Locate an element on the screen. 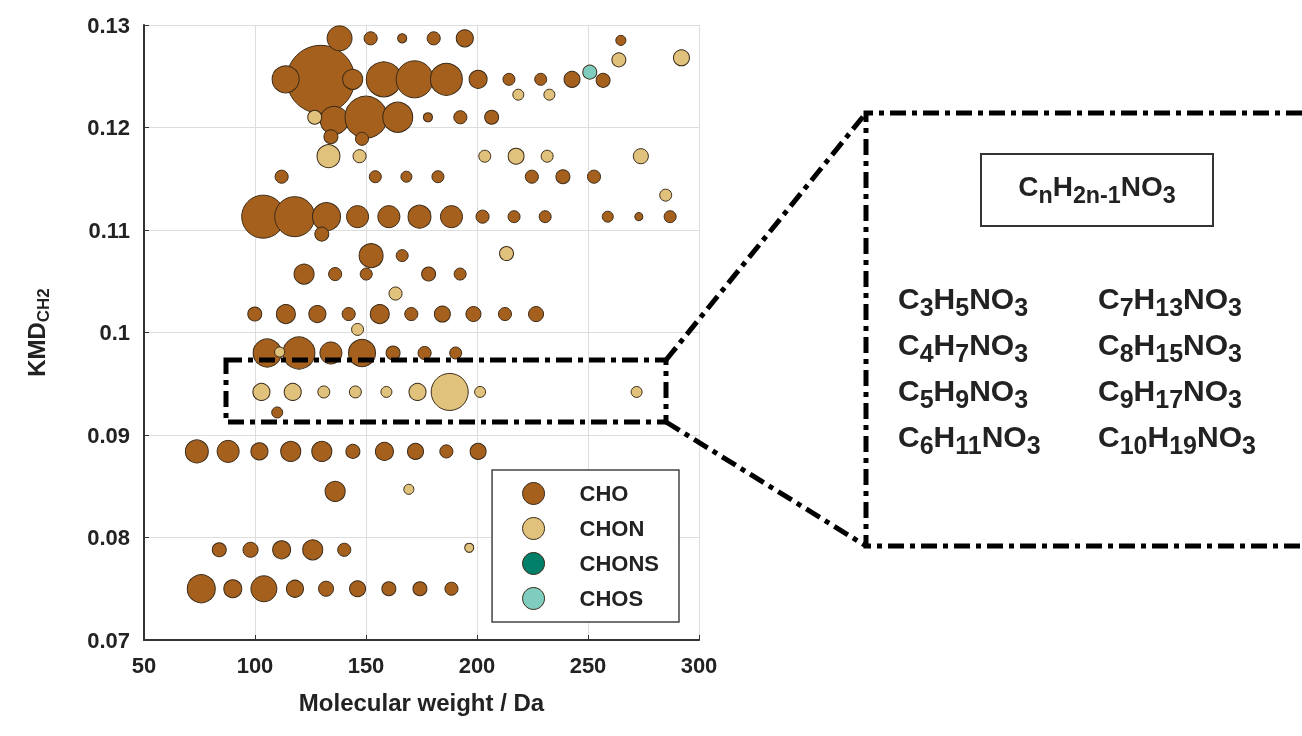  y-tick-label: 0.11 is located at coordinates (109, 230).